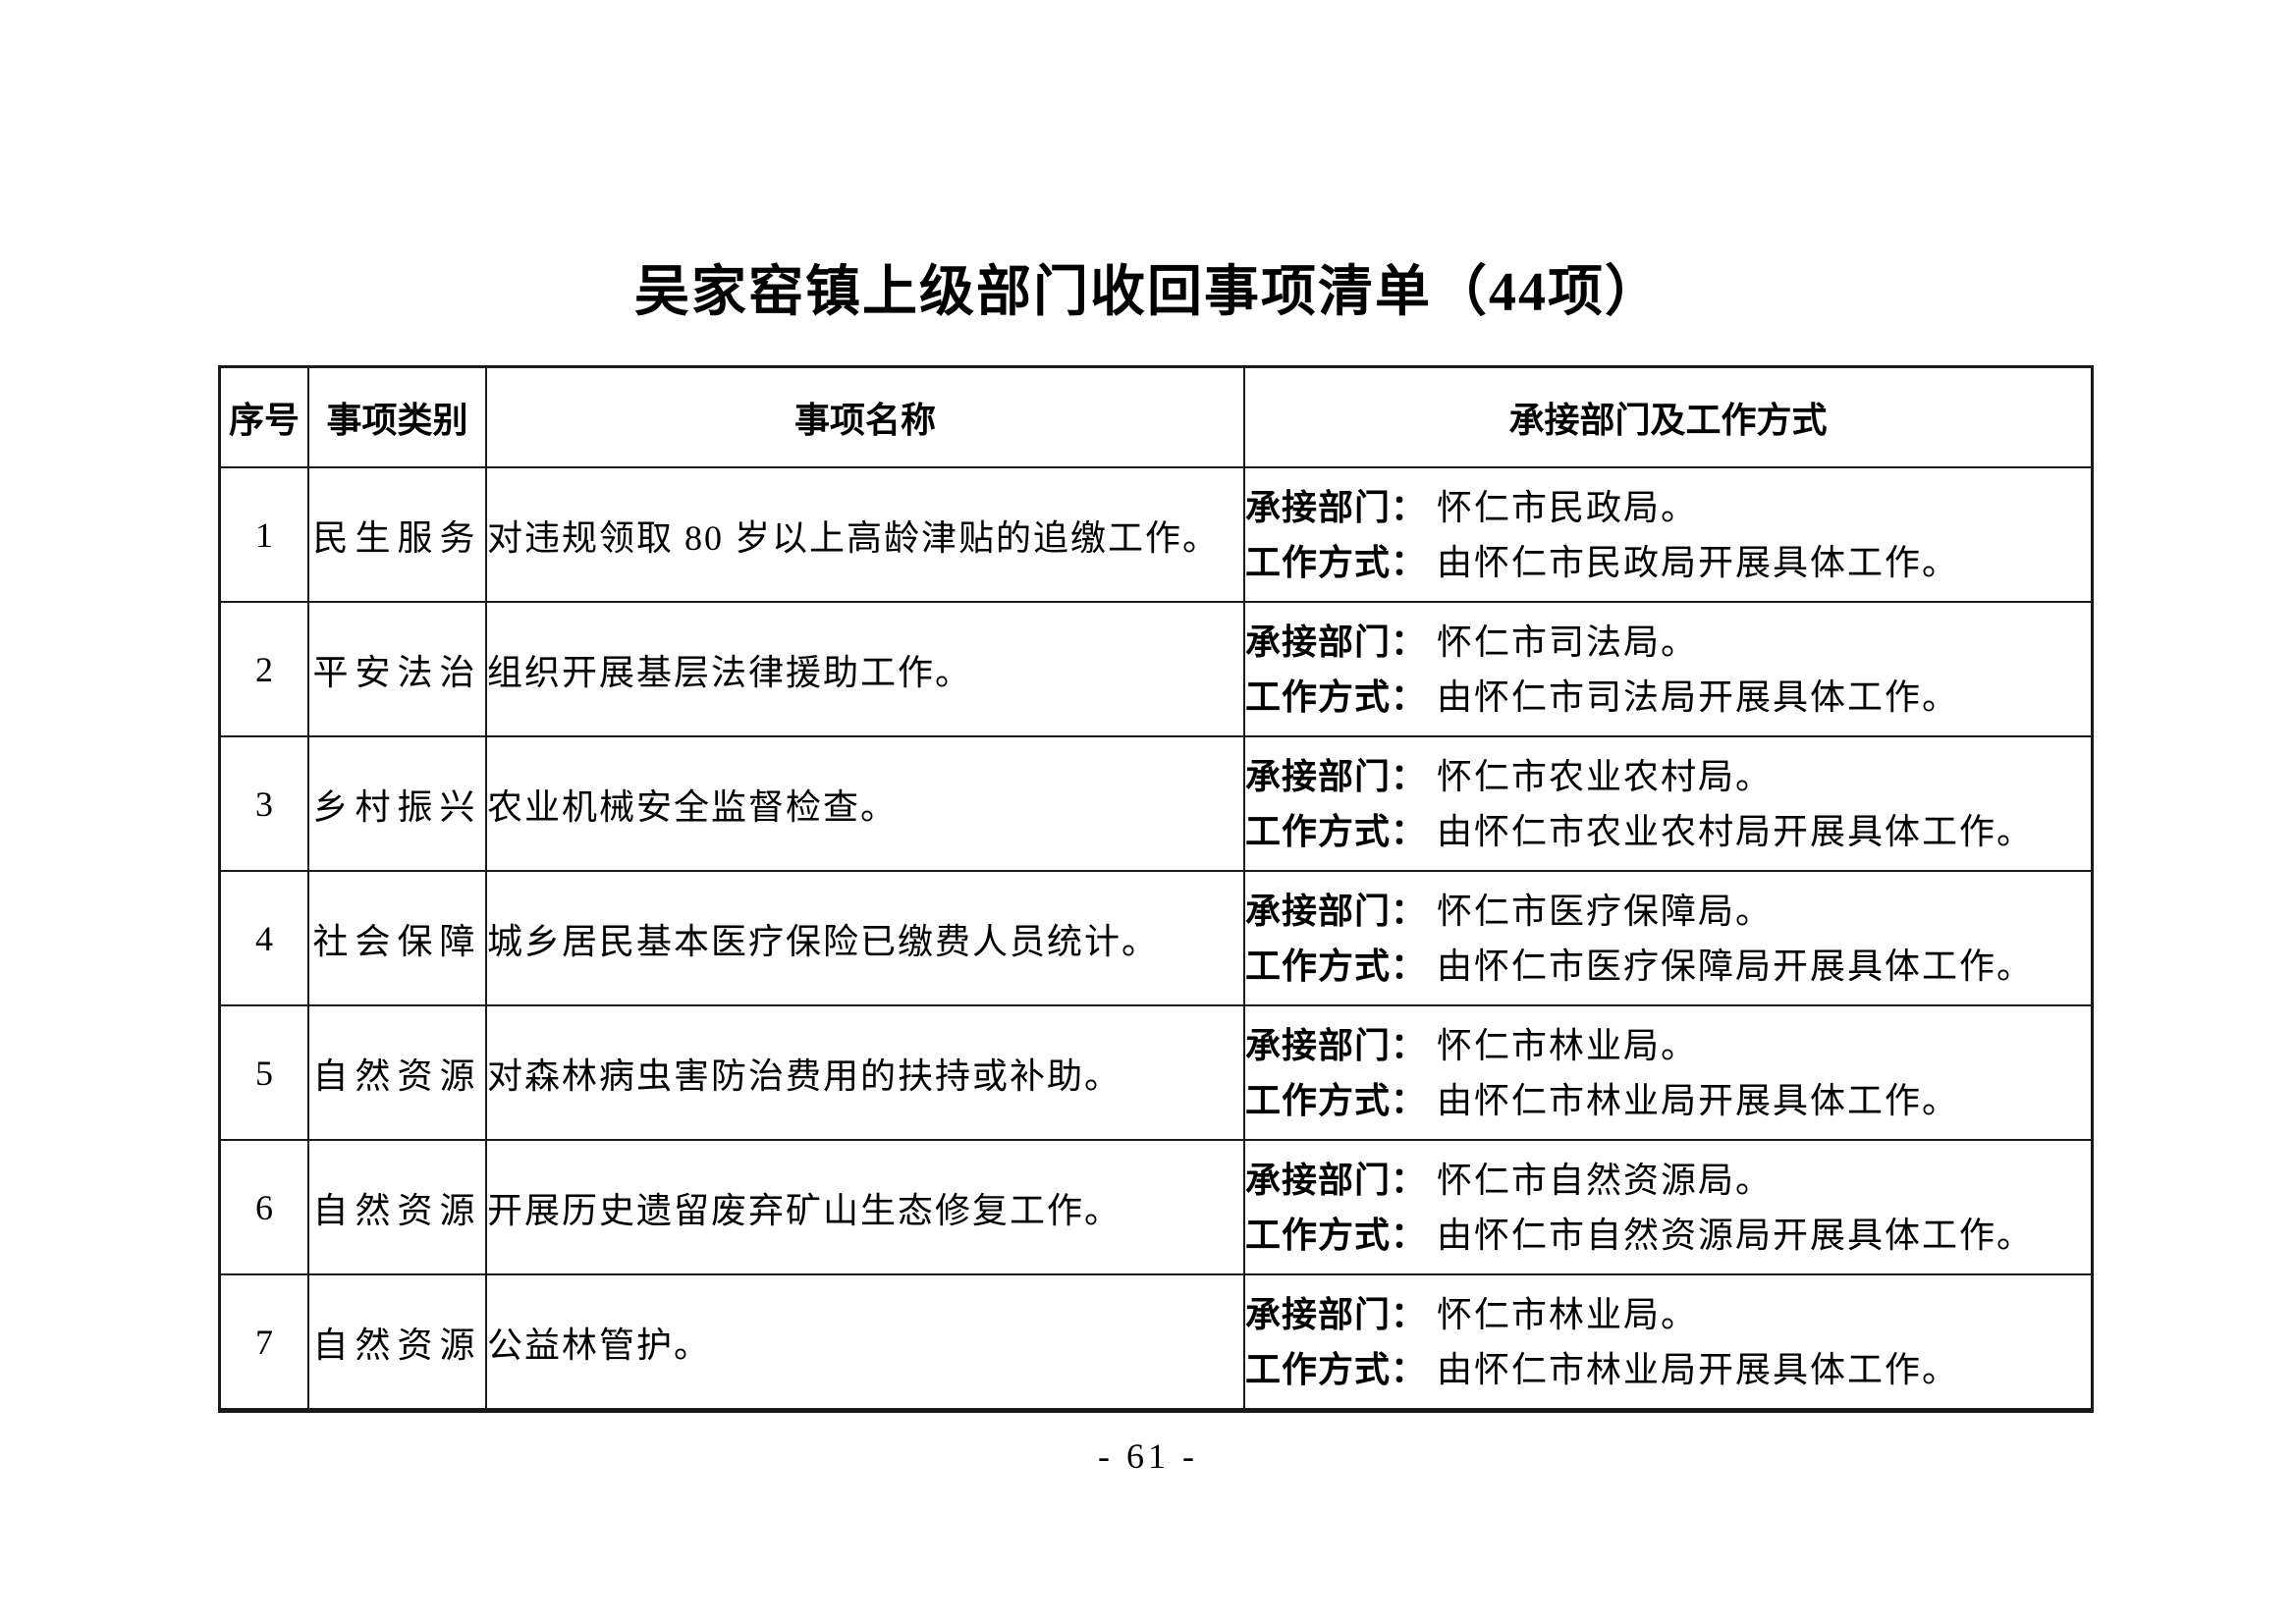 The width and height of the screenshot is (2296, 1623). What do you see at coordinates (865, 535) in the screenshot?
I see `cell-item-name: 对违规领取 80 岁以上高龄津贴的追缴工作。` at bounding box center [865, 535].